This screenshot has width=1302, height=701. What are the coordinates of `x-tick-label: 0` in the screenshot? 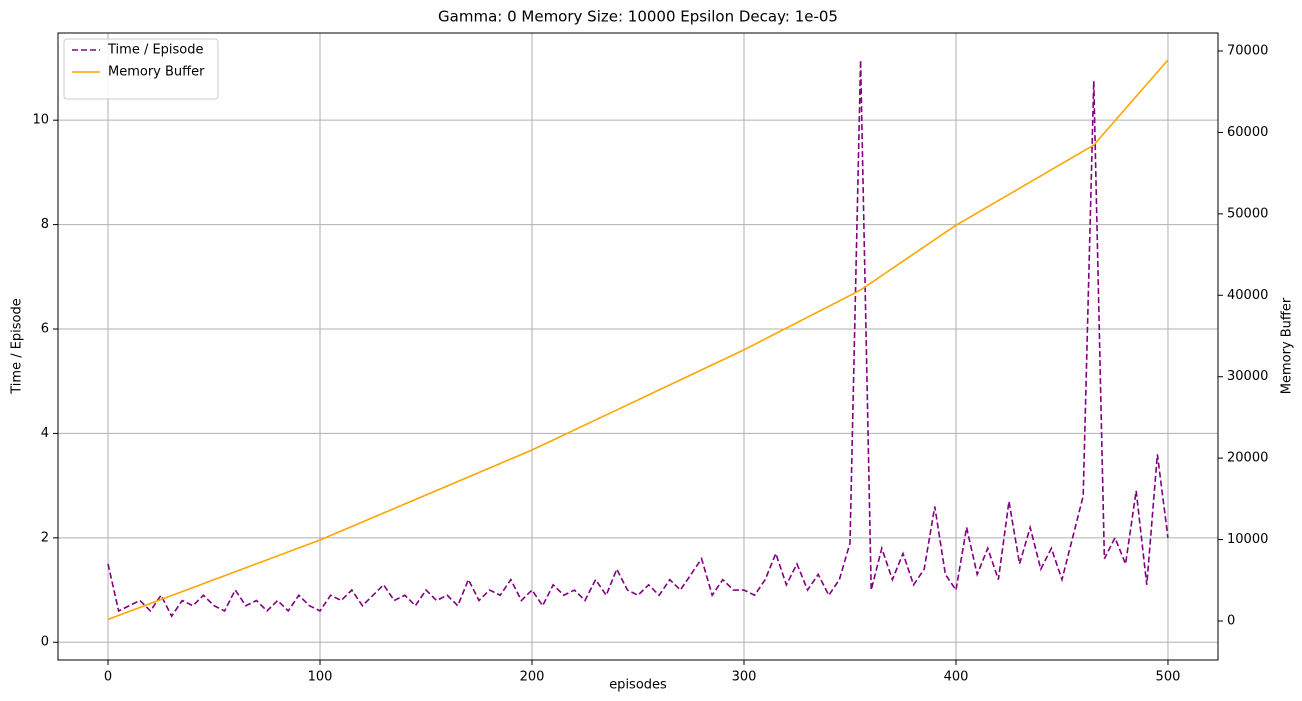 It's located at (108, 677).